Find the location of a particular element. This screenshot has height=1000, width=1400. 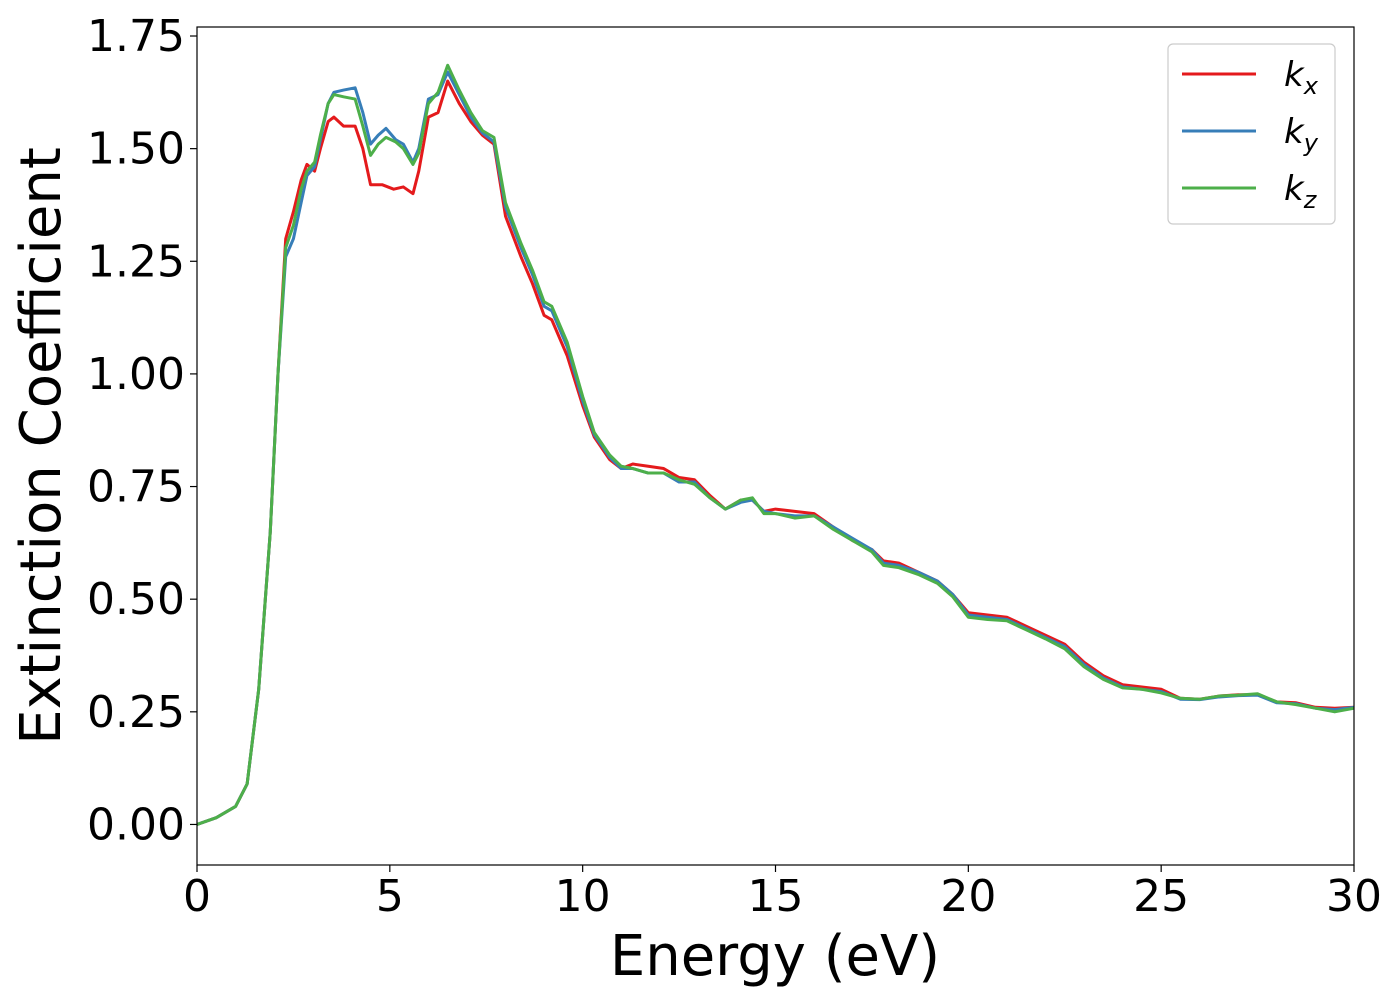

legend-label-kx: kx is located at coordinates (1301, 77).